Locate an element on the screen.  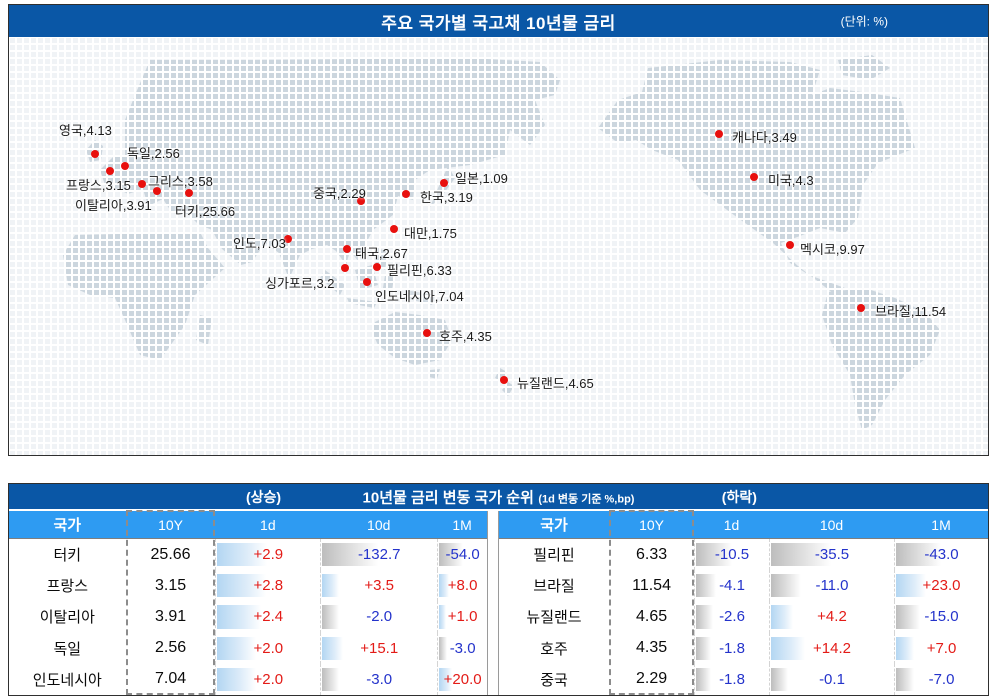
change-value: +15.1 is located at coordinates (379, 648).